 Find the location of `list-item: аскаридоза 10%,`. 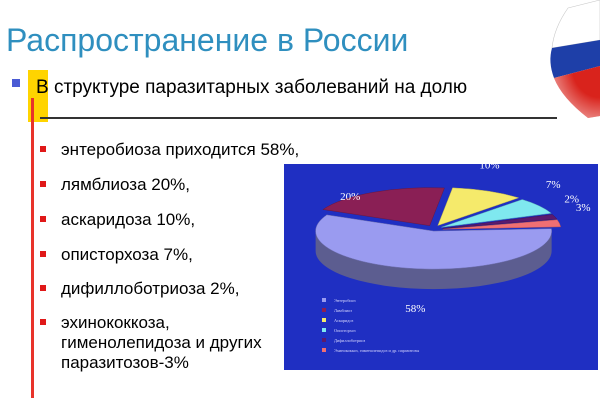

list-item: аскаридоза 10%, is located at coordinates (117, 220).